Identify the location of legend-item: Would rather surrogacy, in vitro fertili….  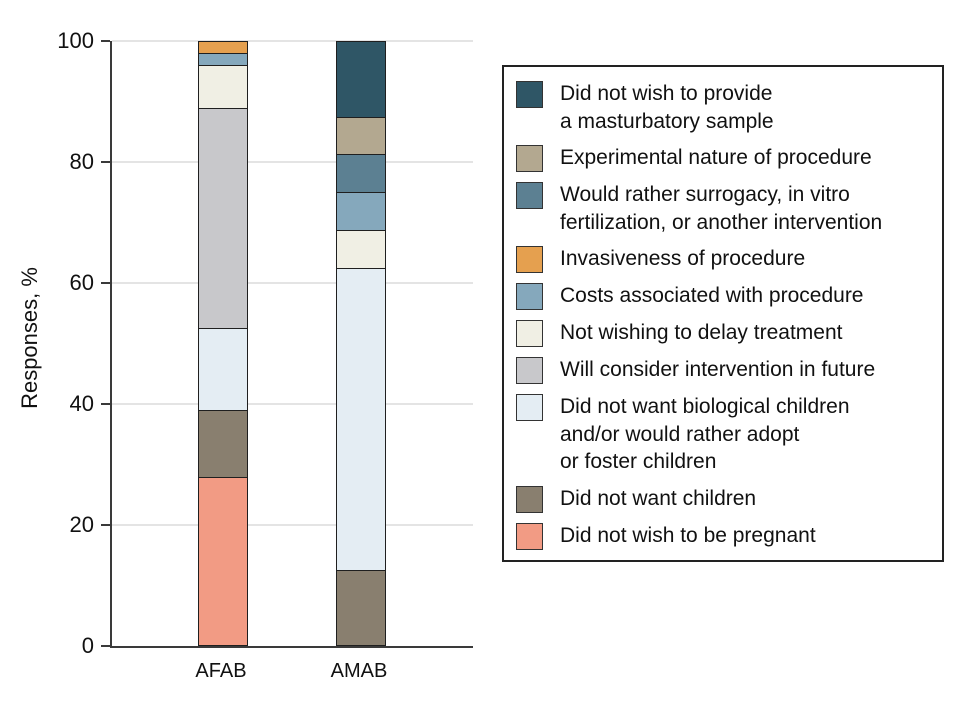
(723, 208).